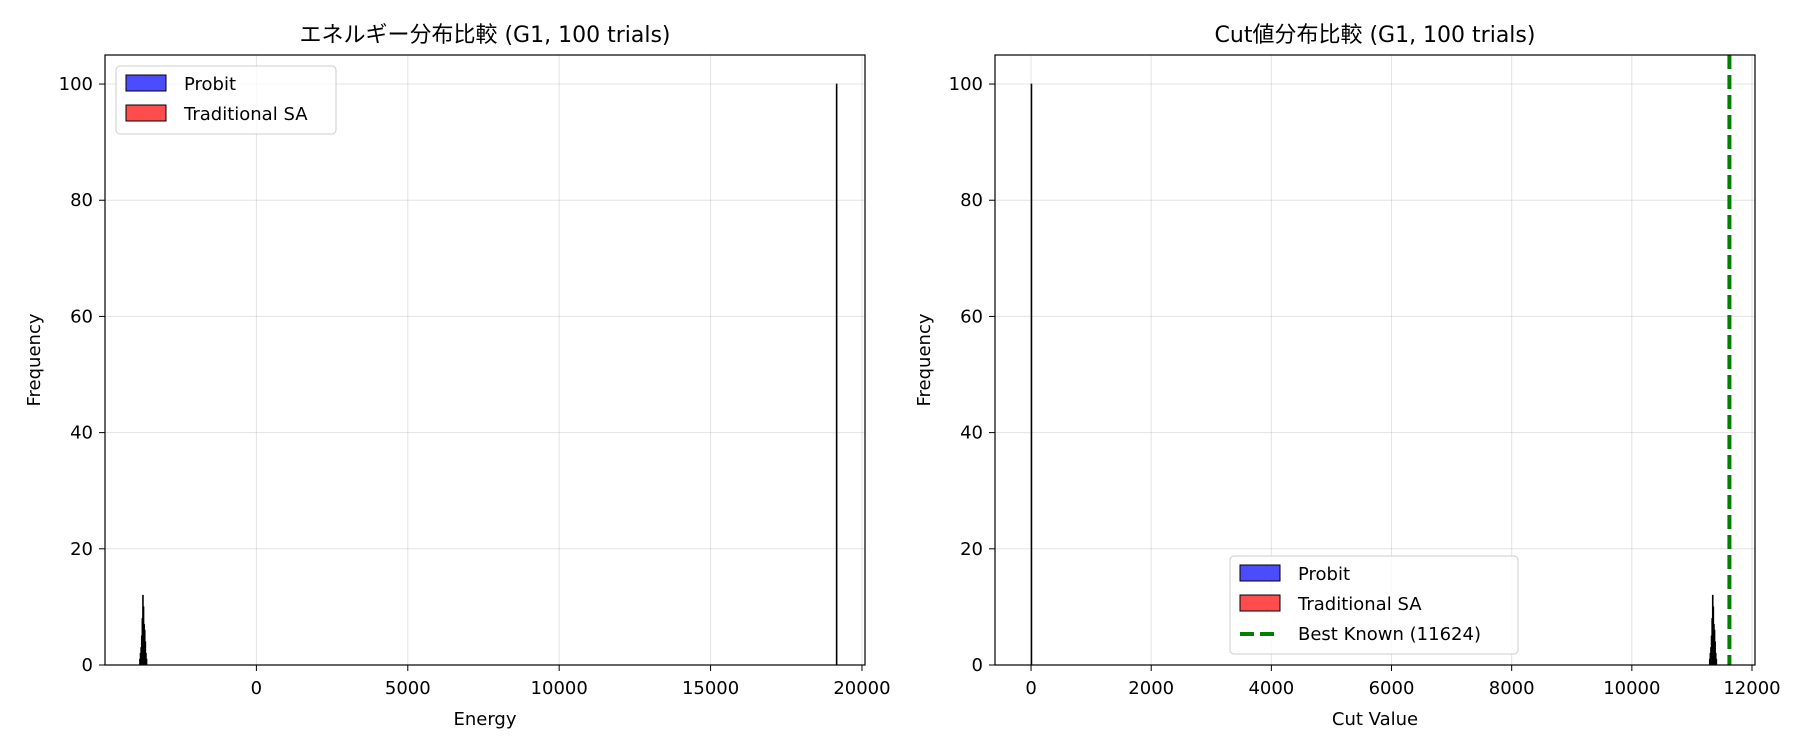 This screenshot has height=750, width=1800. I want to click on x-tick-label: 12000, so click(1751, 688).